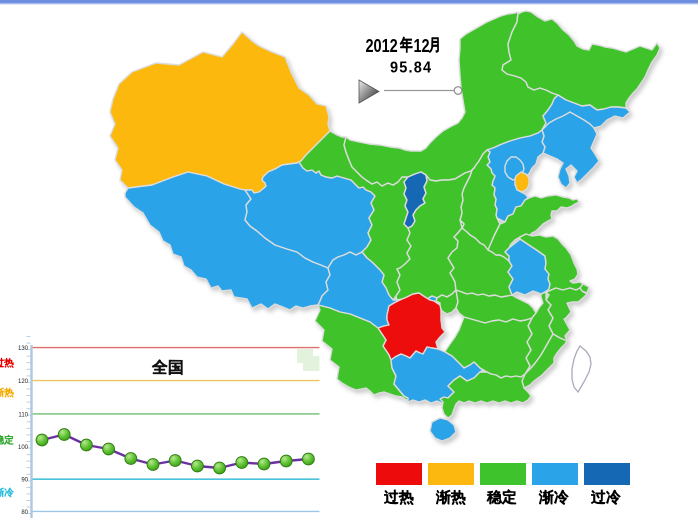 The width and height of the screenshot is (698, 518). Describe the element at coordinates (24, 513) in the screenshot. I see `svg-text: 80` at that location.